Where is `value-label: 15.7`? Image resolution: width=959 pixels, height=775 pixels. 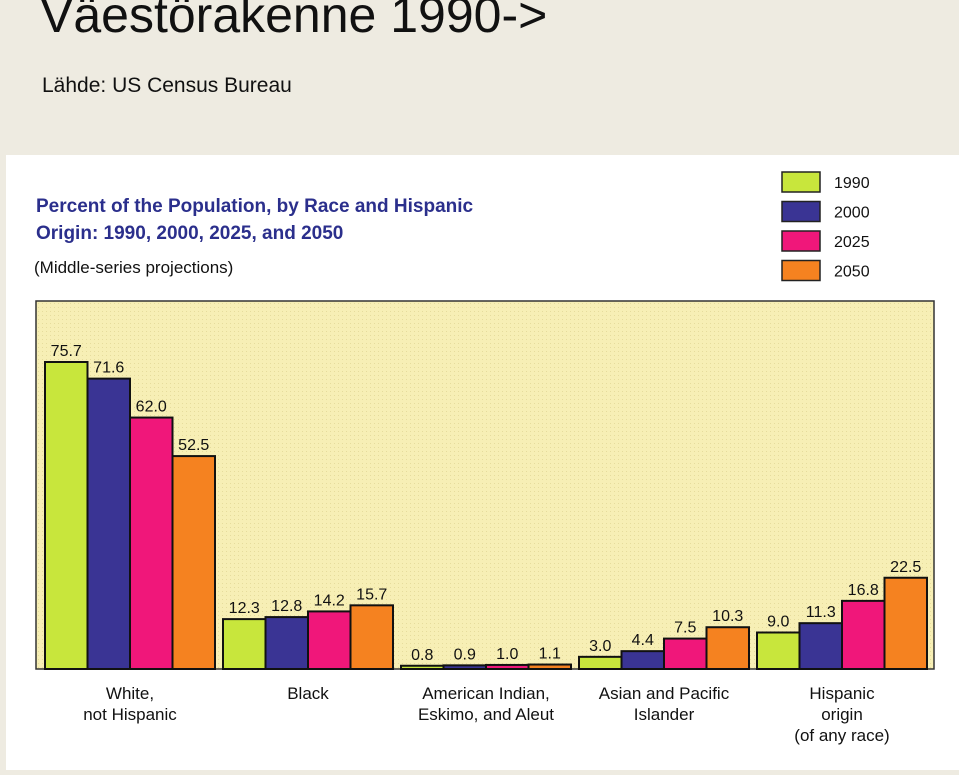
value-label: 15.7 is located at coordinates (371, 594).